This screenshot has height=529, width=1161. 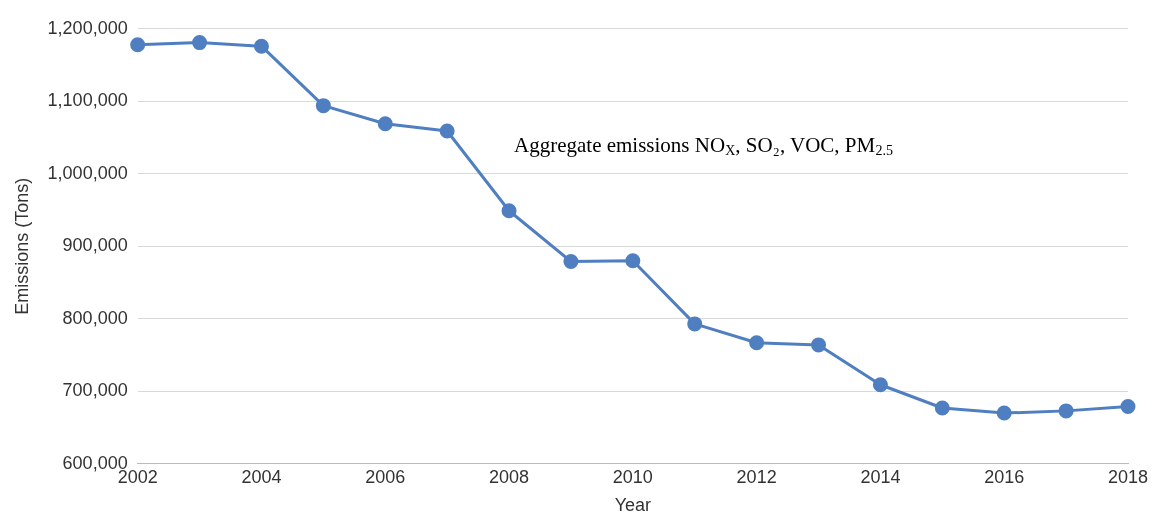 What do you see at coordinates (87, 172) in the screenshot?
I see `y-tick-label: 1,000,000` at bounding box center [87, 172].